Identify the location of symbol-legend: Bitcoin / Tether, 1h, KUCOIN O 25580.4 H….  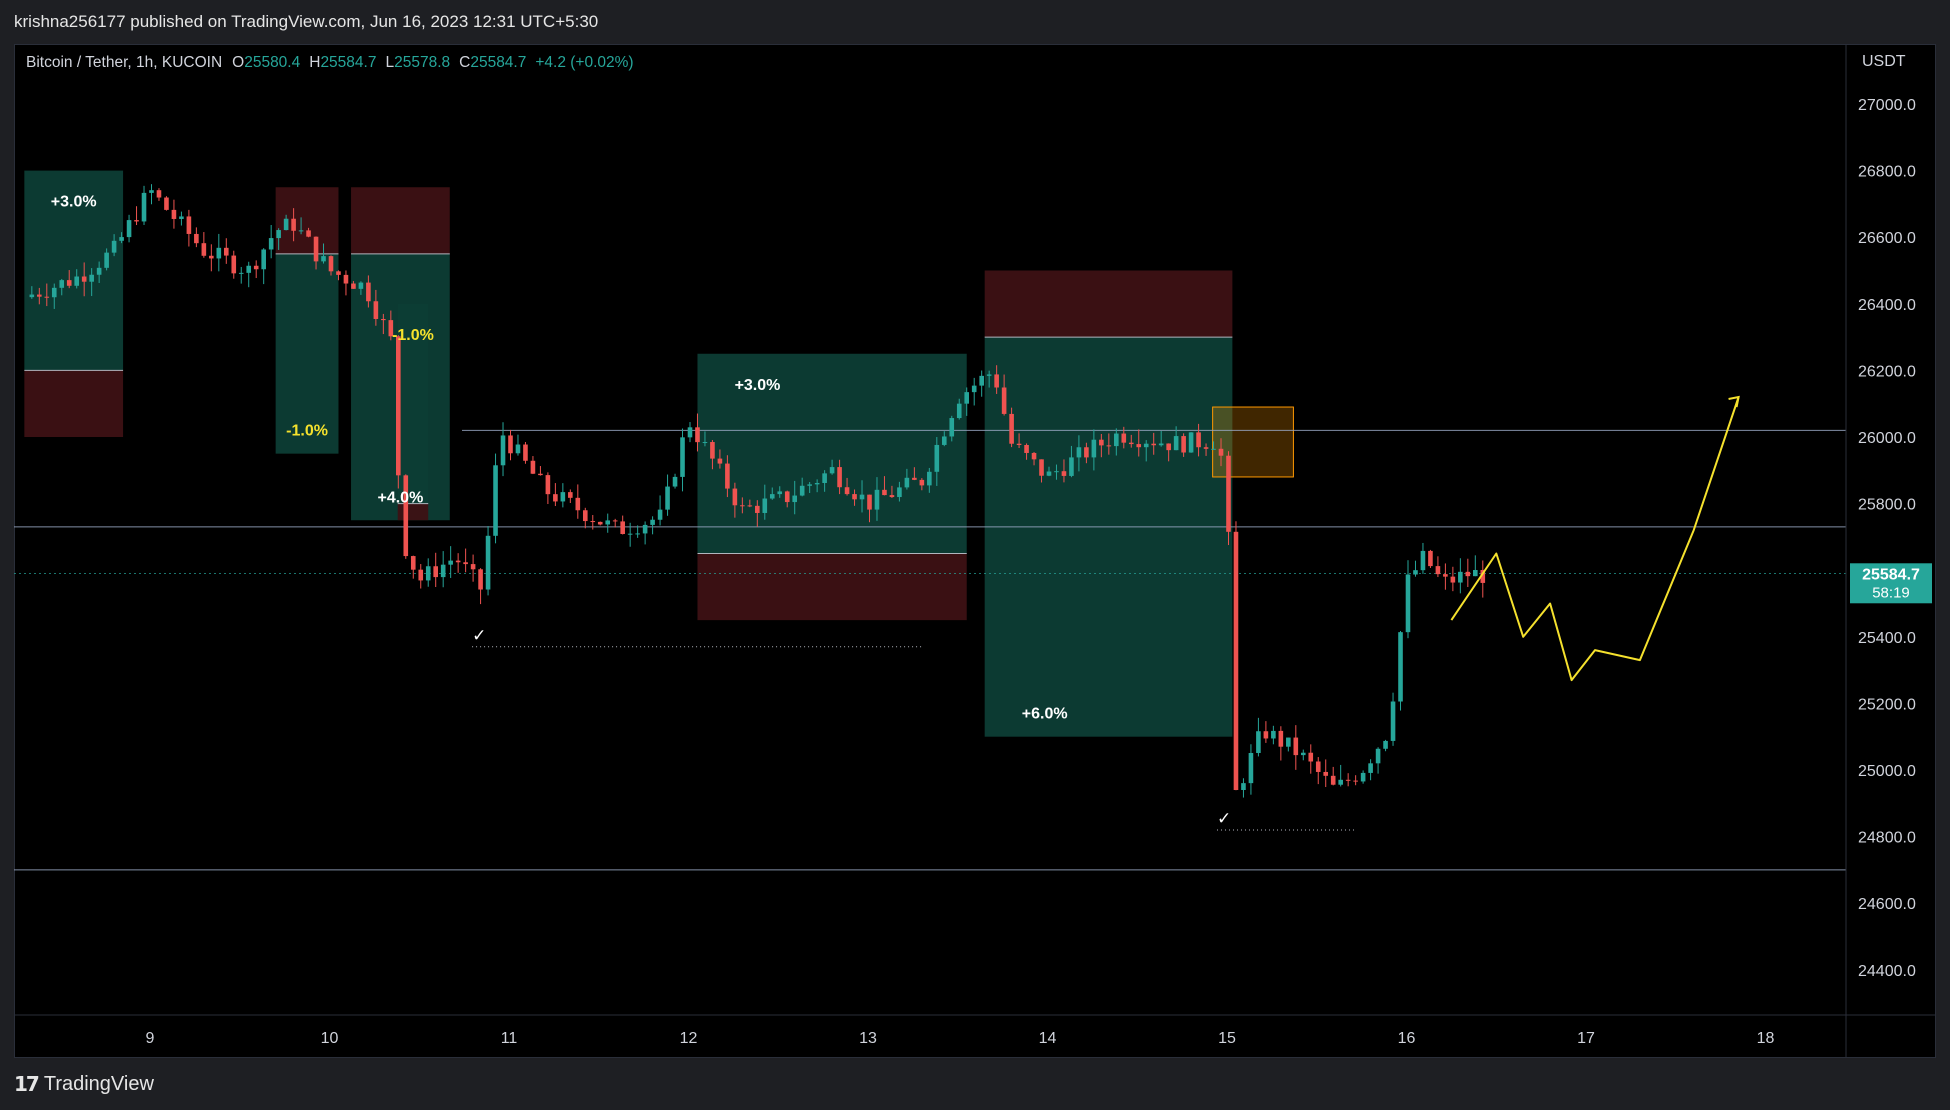
(334, 63).